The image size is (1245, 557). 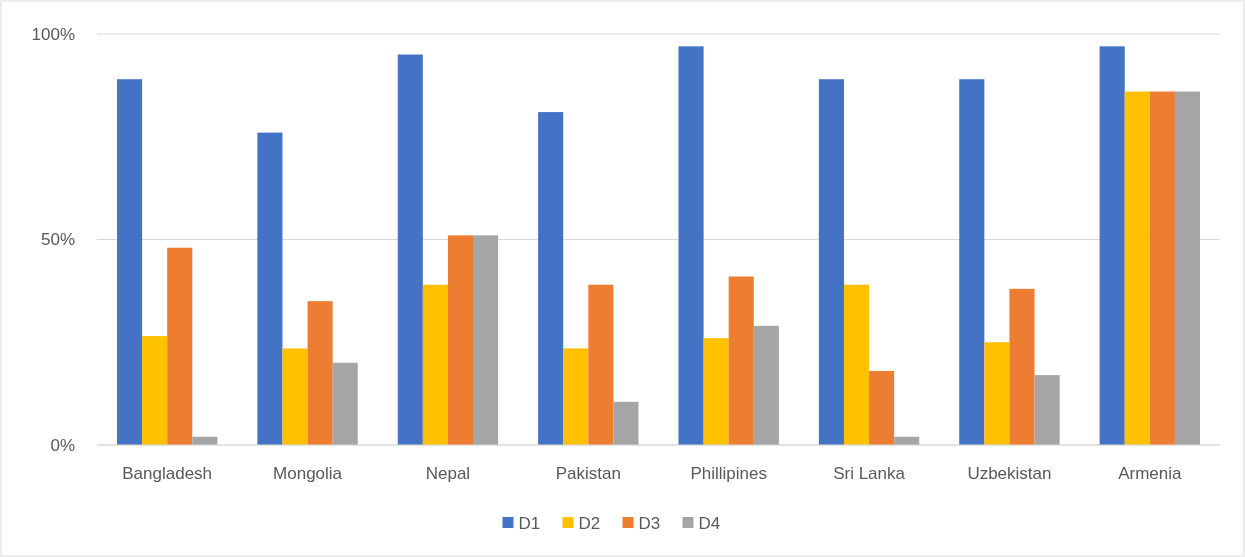 What do you see at coordinates (57, 240) in the screenshot?
I see `y-tick-label: 50%` at bounding box center [57, 240].